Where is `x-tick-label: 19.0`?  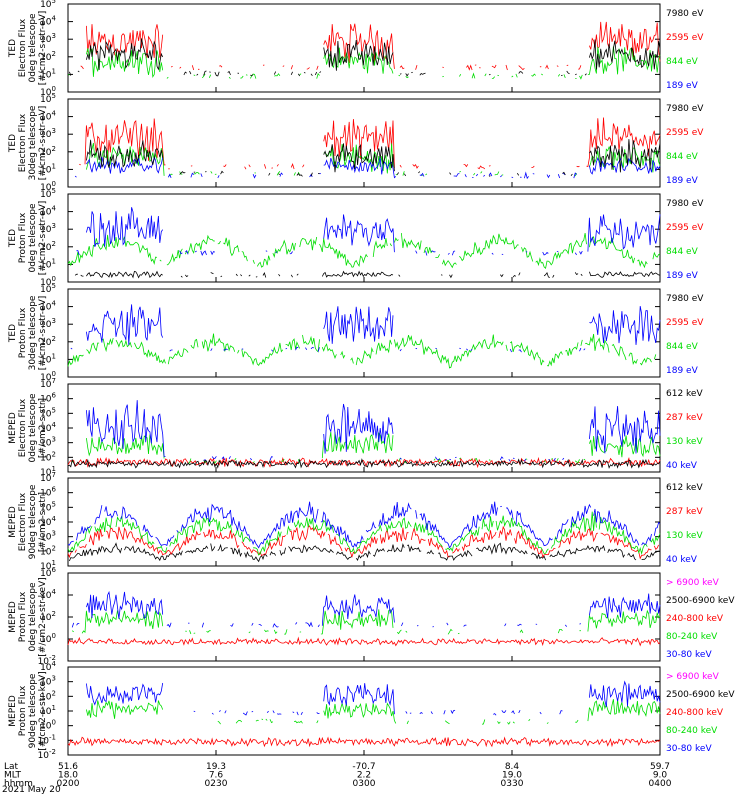
x-tick-label: 19.0 is located at coordinates (512, 776).